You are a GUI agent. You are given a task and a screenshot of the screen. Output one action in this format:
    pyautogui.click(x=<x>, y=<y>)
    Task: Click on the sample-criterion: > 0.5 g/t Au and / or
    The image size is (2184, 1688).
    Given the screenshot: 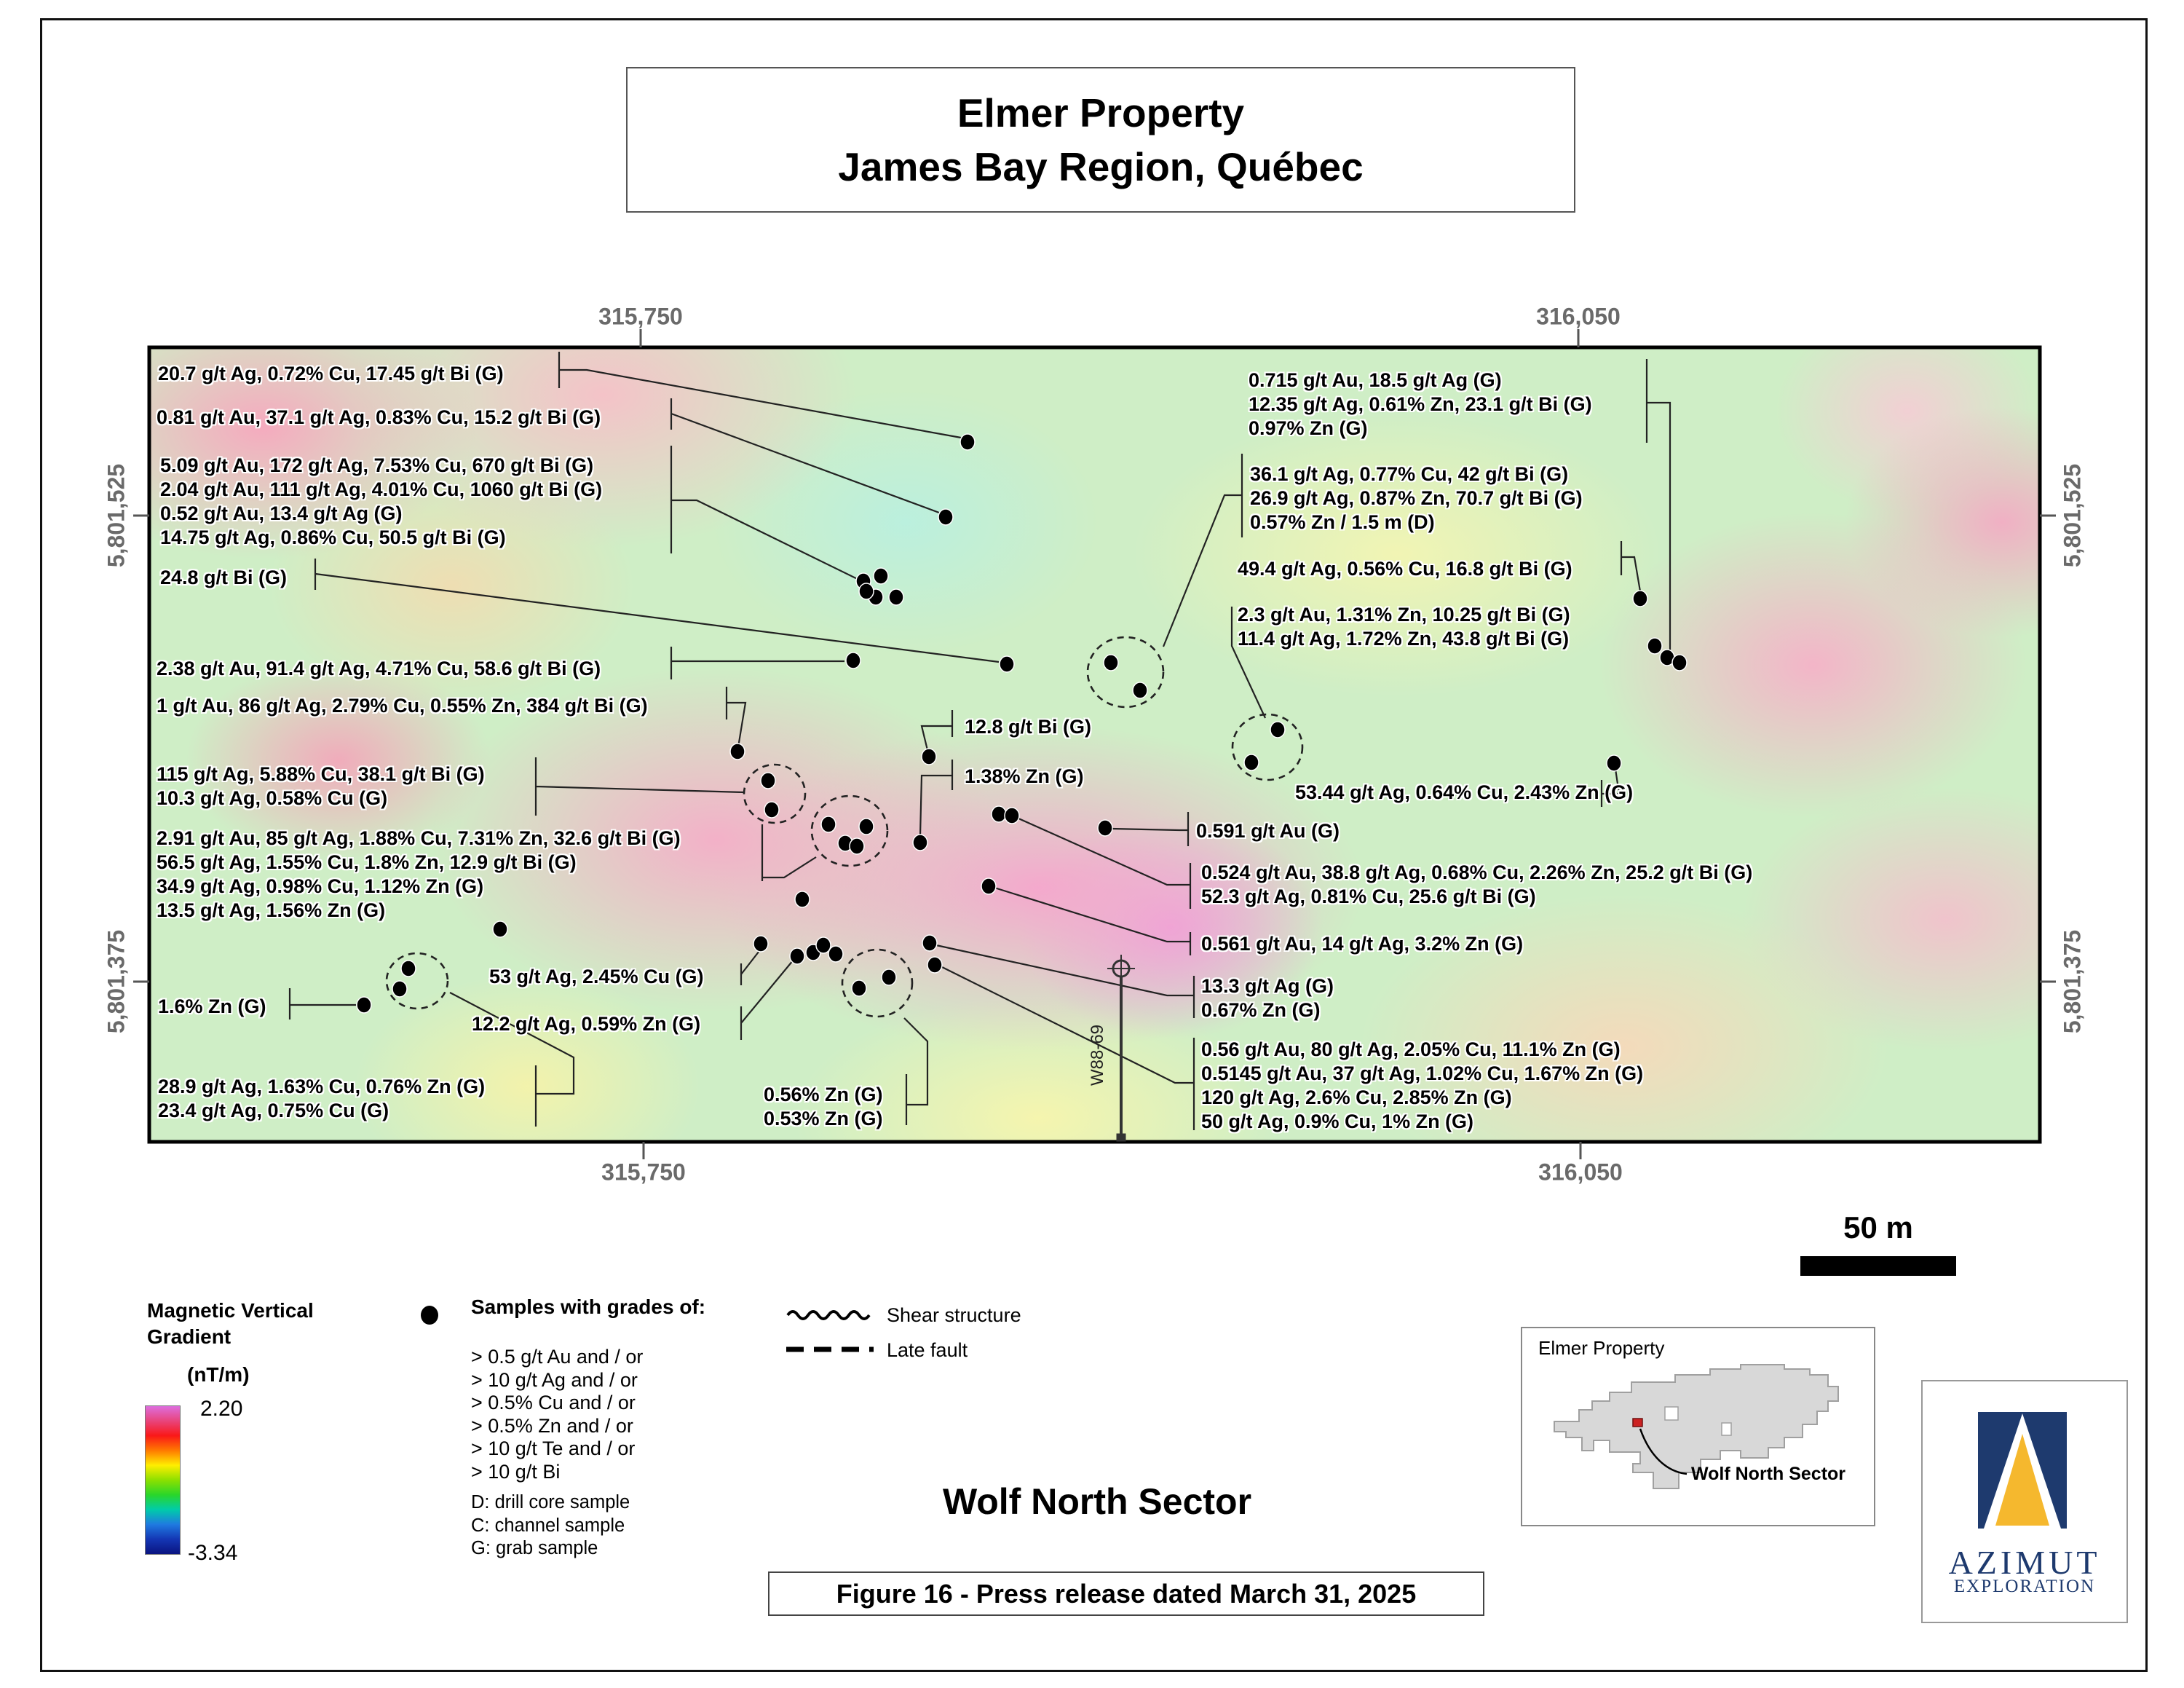 What is the action you would take?
    pyautogui.click(x=557, y=1357)
    